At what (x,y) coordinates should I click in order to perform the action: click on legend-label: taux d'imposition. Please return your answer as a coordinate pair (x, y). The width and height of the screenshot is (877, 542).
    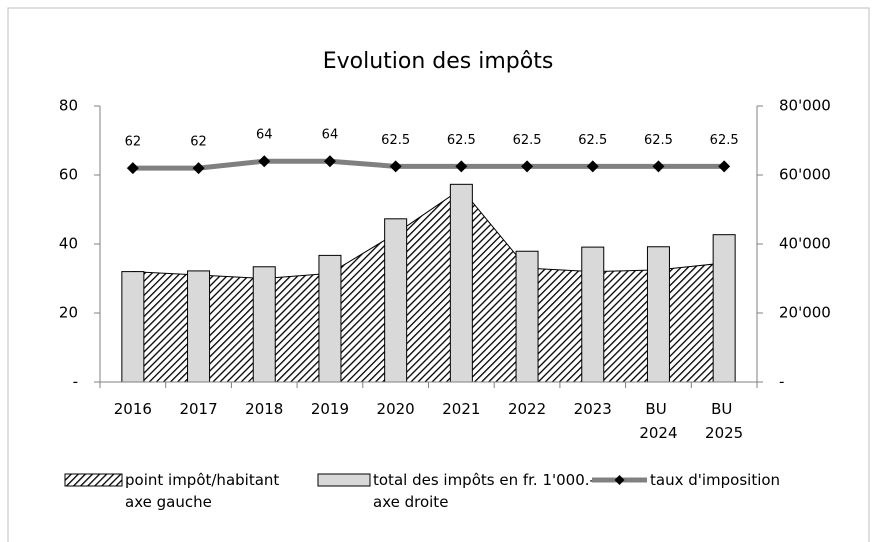
    Looking at the image, I should click on (715, 480).